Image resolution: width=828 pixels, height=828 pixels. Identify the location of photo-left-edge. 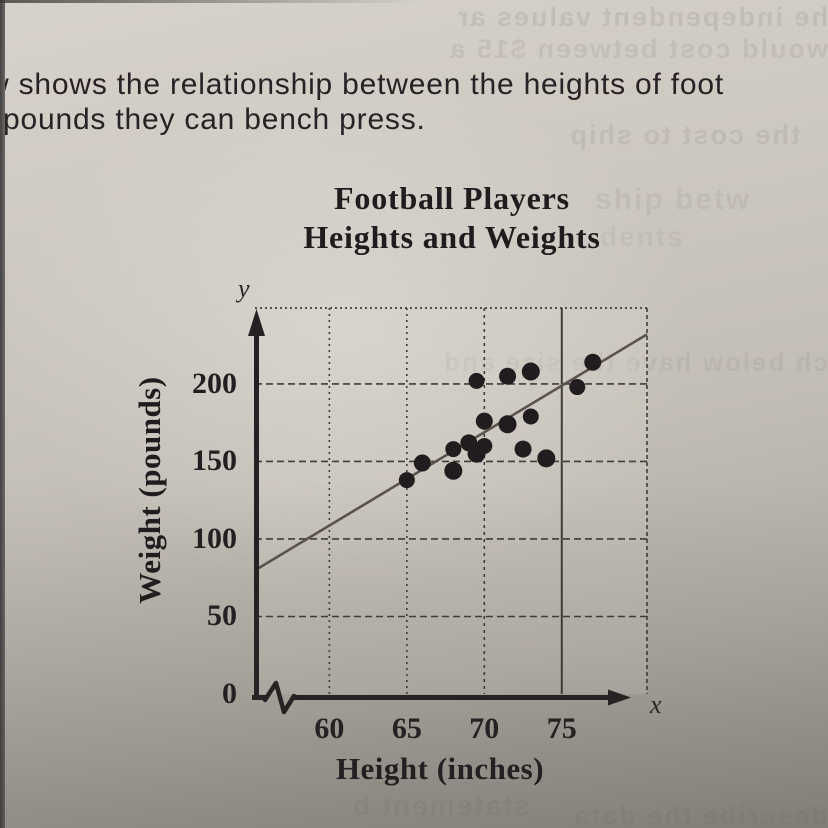
(2, 414).